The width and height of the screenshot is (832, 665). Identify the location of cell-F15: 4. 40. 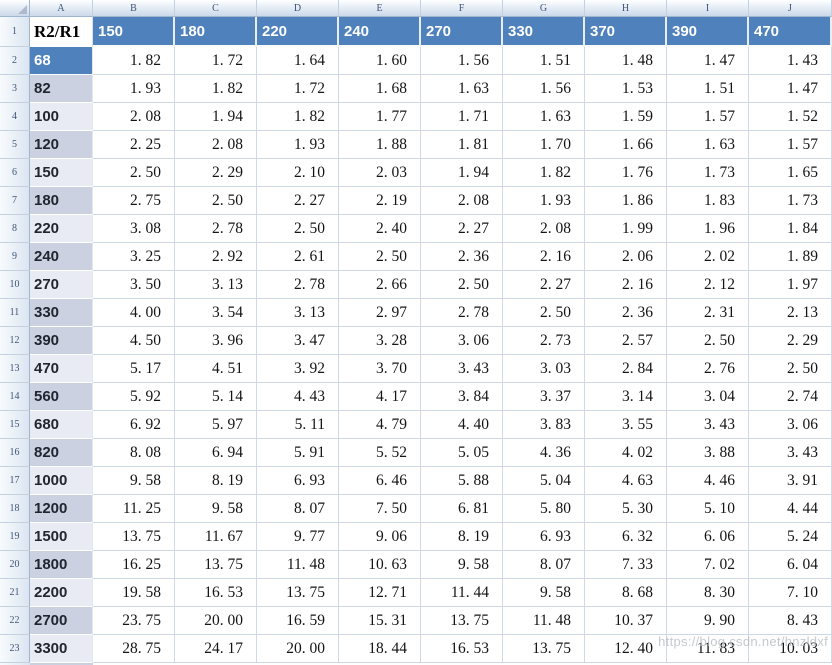
(462, 425).